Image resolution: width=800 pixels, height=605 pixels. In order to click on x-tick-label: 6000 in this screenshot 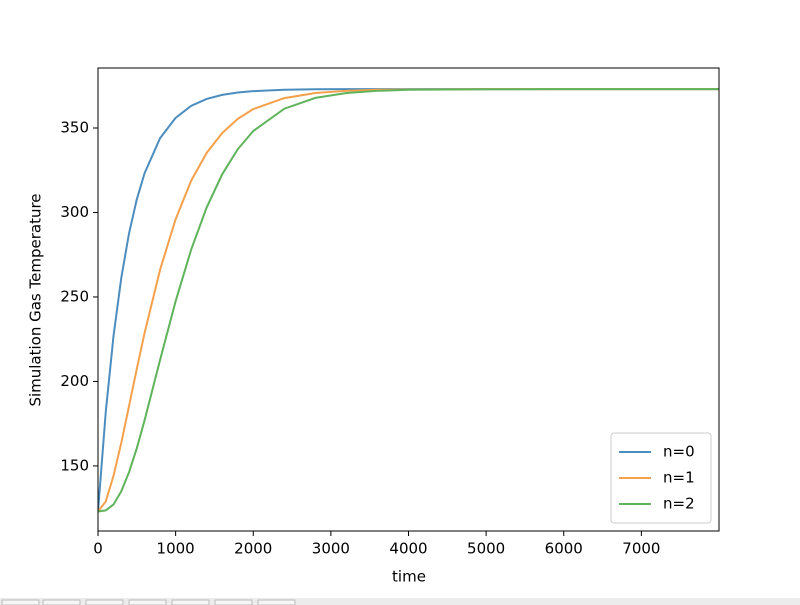, I will do `click(564, 549)`.